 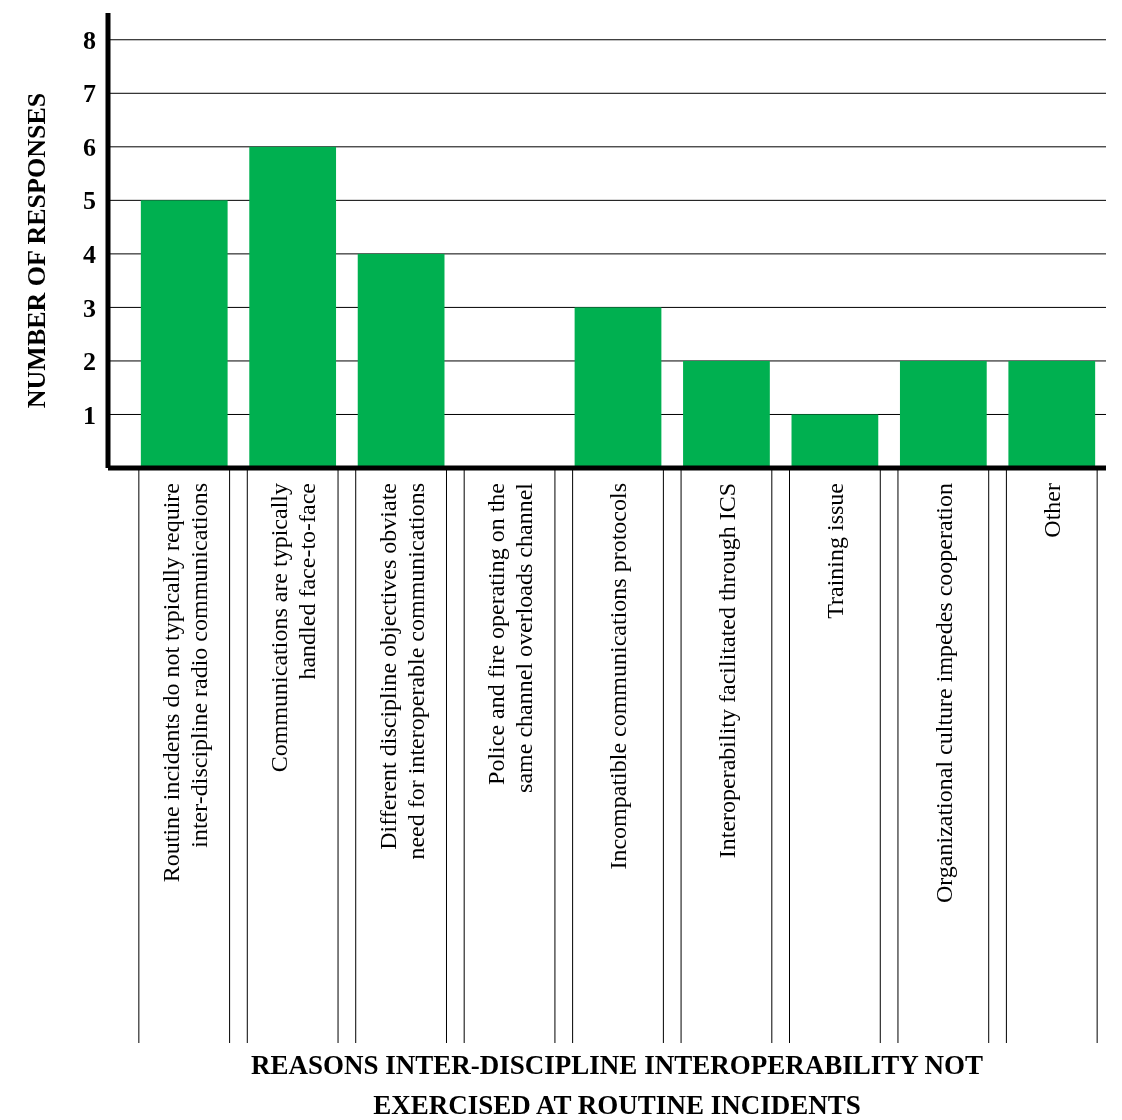 What do you see at coordinates (835, 551) in the screenshot?
I see `x-tick-label: Training issue` at bounding box center [835, 551].